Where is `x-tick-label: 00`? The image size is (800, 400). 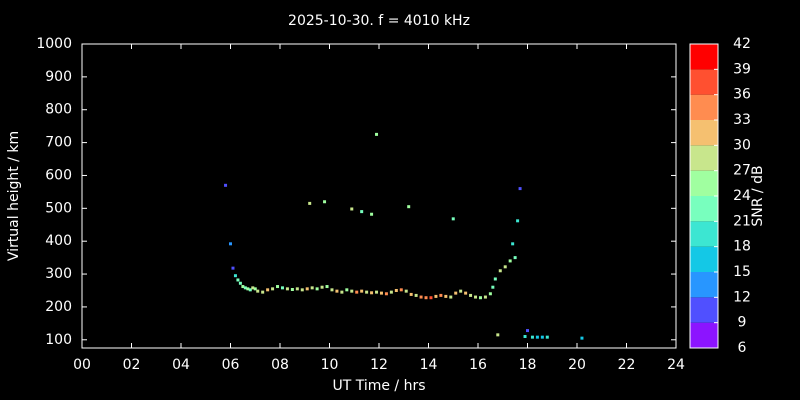 x-tick-label: 00 is located at coordinates (82, 365).